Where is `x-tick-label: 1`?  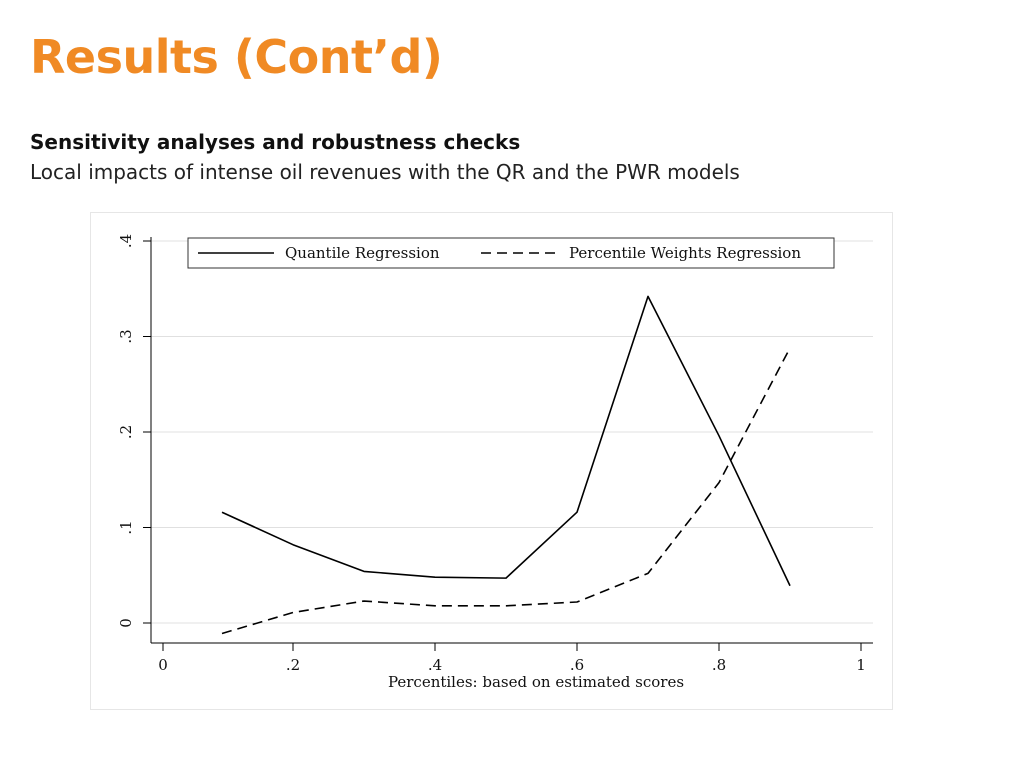
x-tick-label: 1 is located at coordinates (861, 665).